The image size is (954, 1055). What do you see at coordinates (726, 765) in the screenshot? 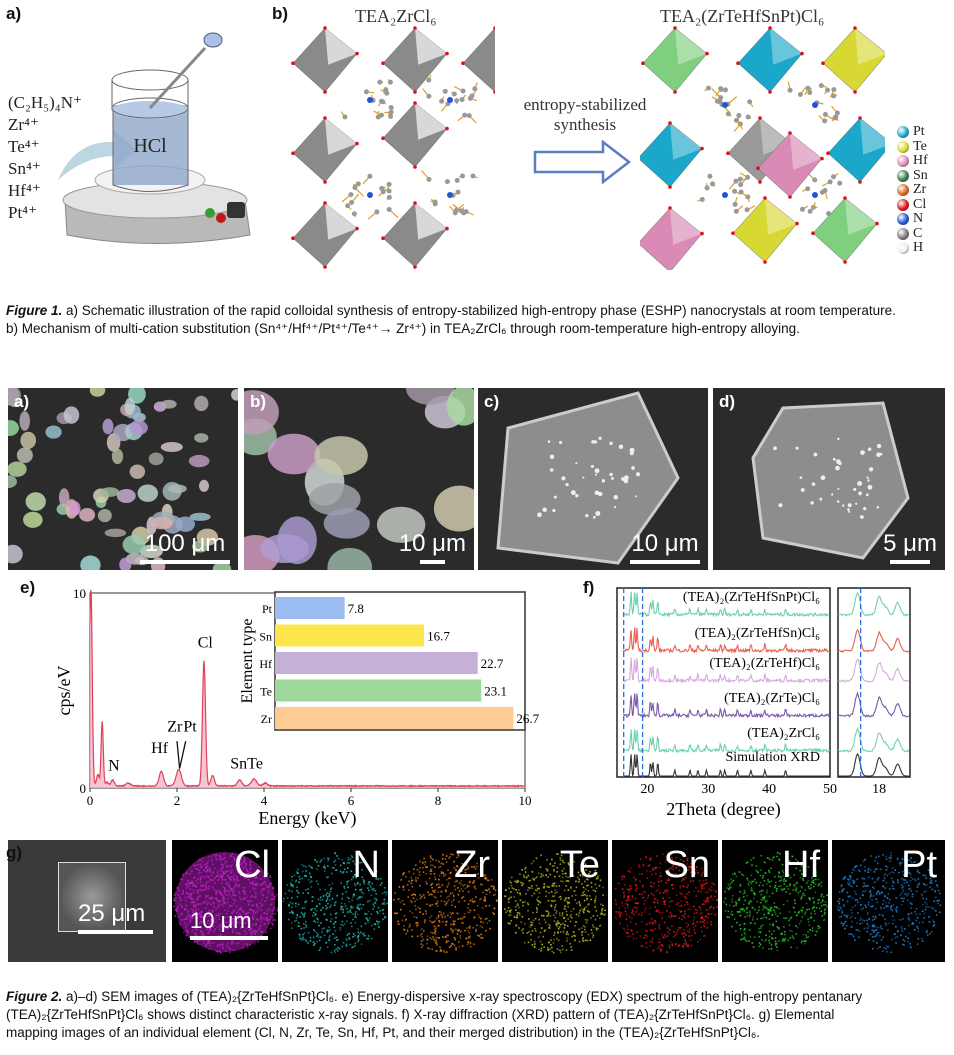
I see `xrd-series-line` at bounding box center [726, 765].